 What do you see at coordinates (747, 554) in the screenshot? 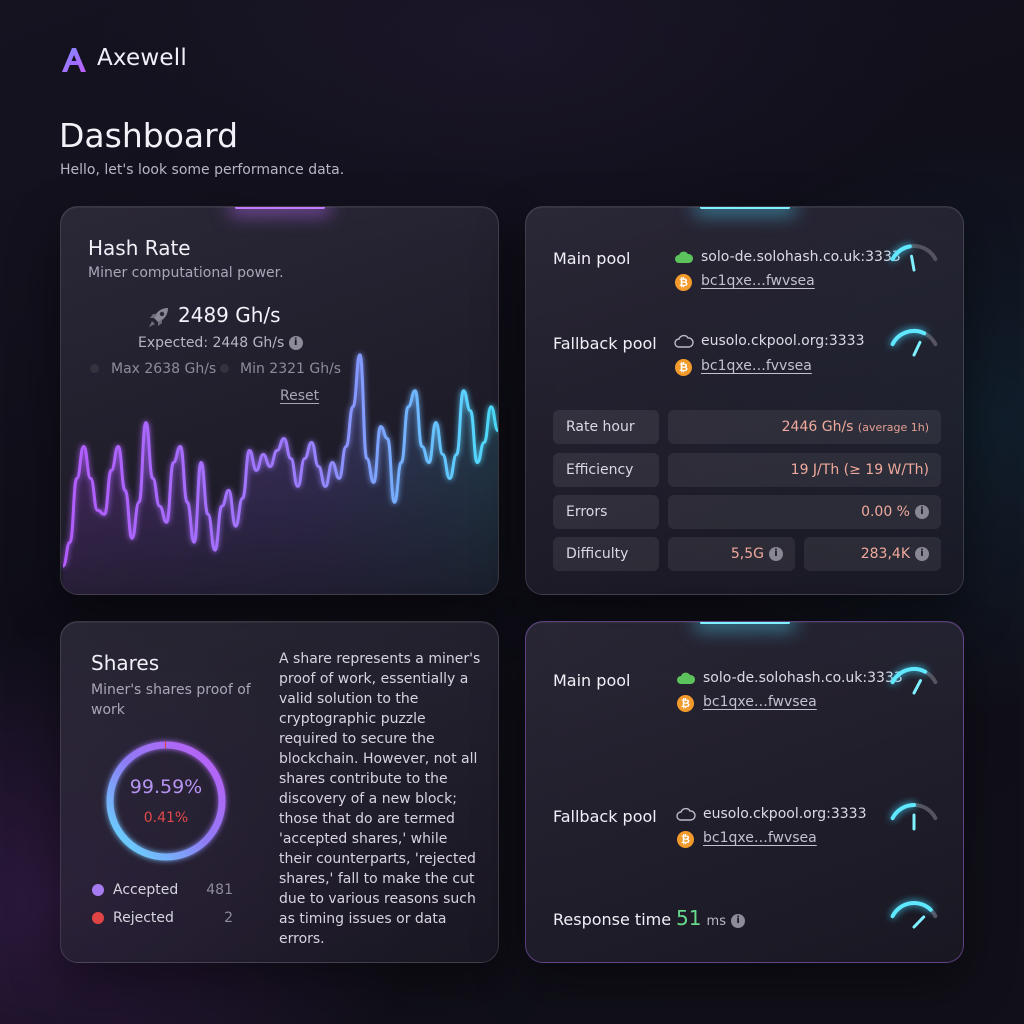
I see `difficulty-number-1: 5,5G` at bounding box center [747, 554].